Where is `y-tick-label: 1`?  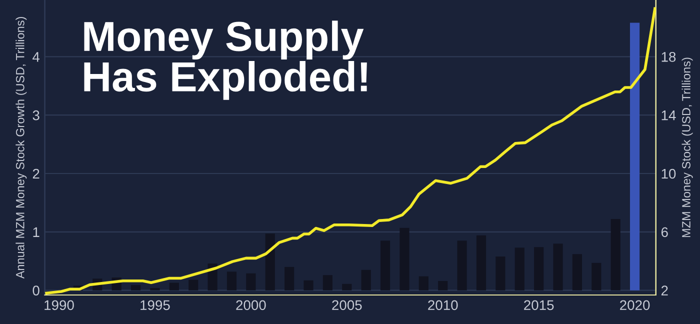 y-tick-label: 1 is located at coordinates (36, 232).